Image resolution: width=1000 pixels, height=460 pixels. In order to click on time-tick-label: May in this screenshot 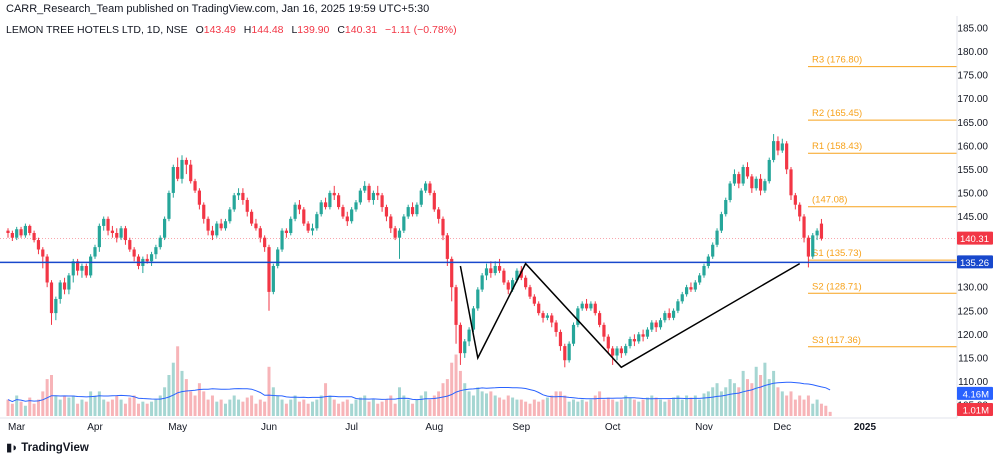, I will do `click(177, 427)`.